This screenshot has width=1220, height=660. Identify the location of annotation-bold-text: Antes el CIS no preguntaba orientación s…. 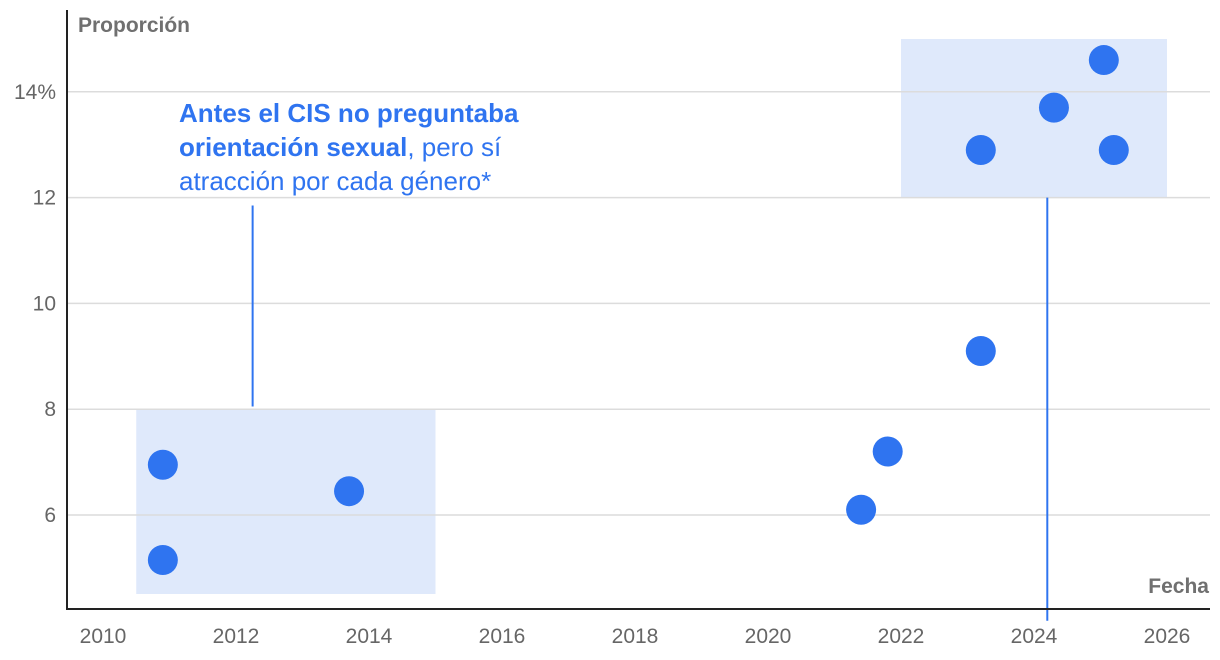
(349, 130).